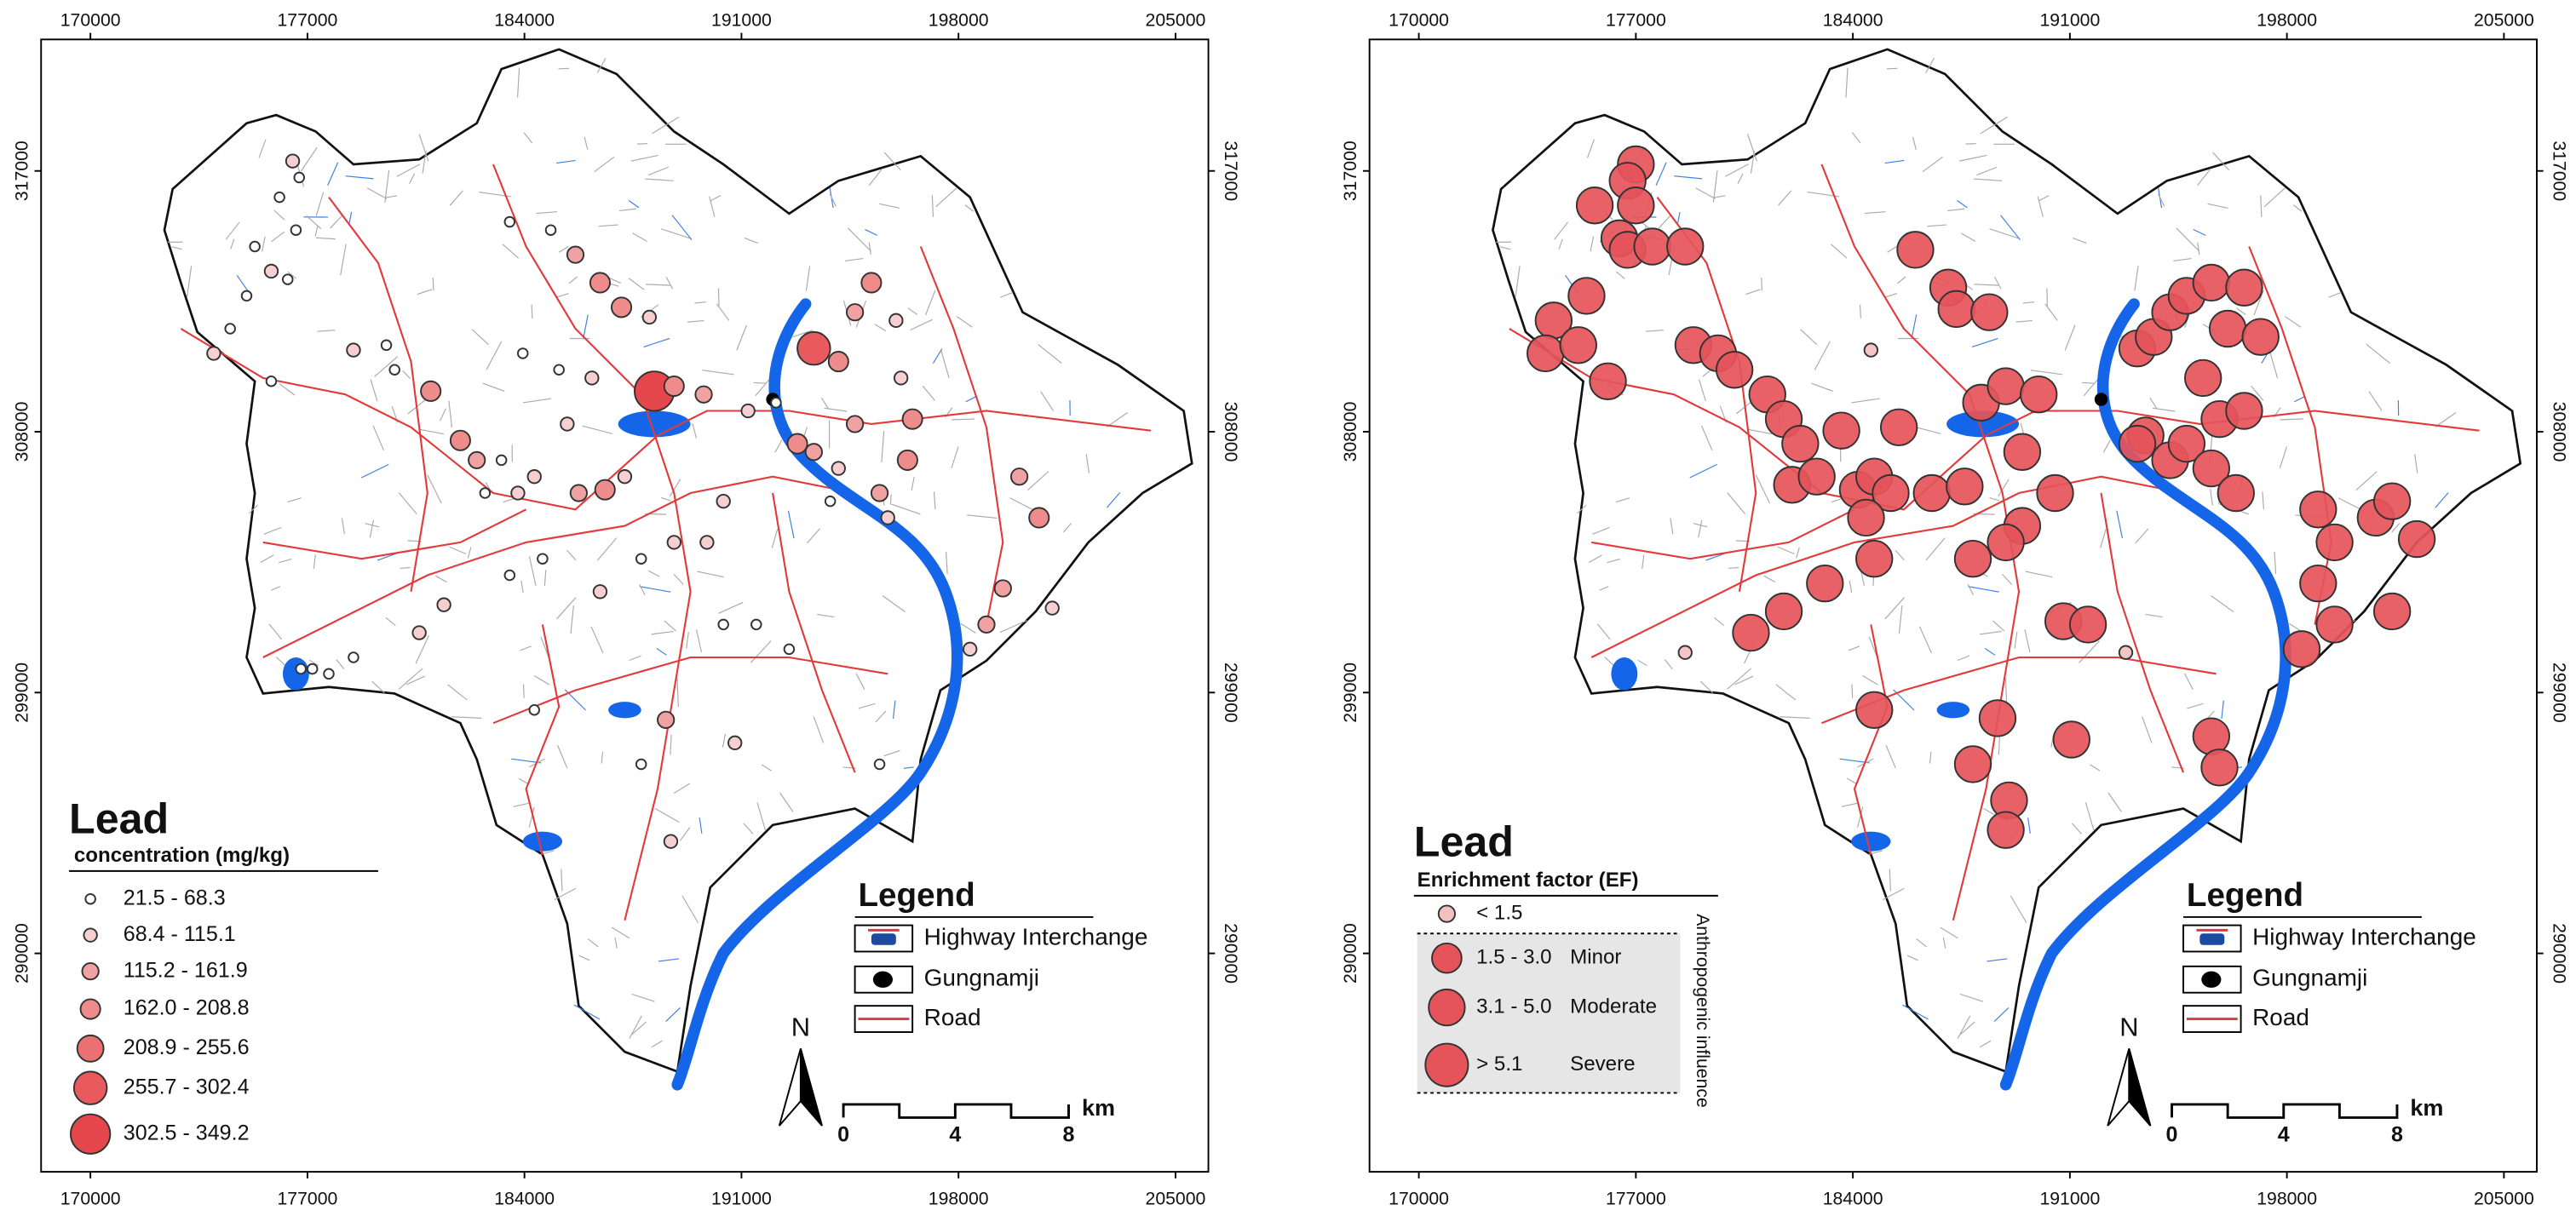 This screenshot has width=2576, height=1216. Describe the element at coordinates (959, 21) in the screenshot. I see `x-tick-label: 198000` at that location.